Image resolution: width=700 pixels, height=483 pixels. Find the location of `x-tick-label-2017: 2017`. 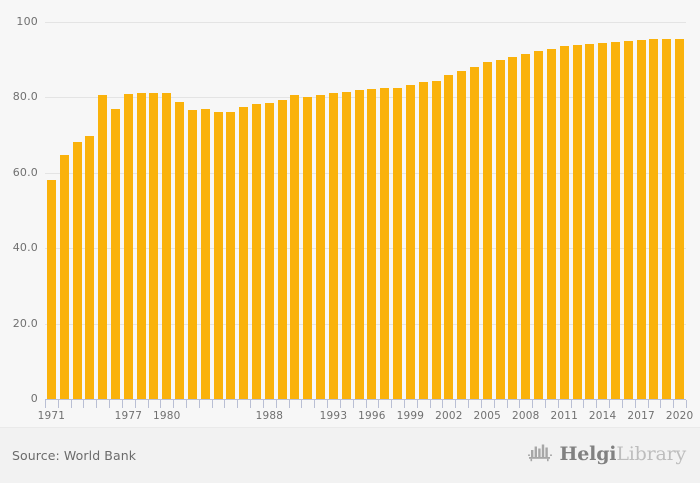

x-tick-label-2017: 2017 is located at coordinates (641, 416).